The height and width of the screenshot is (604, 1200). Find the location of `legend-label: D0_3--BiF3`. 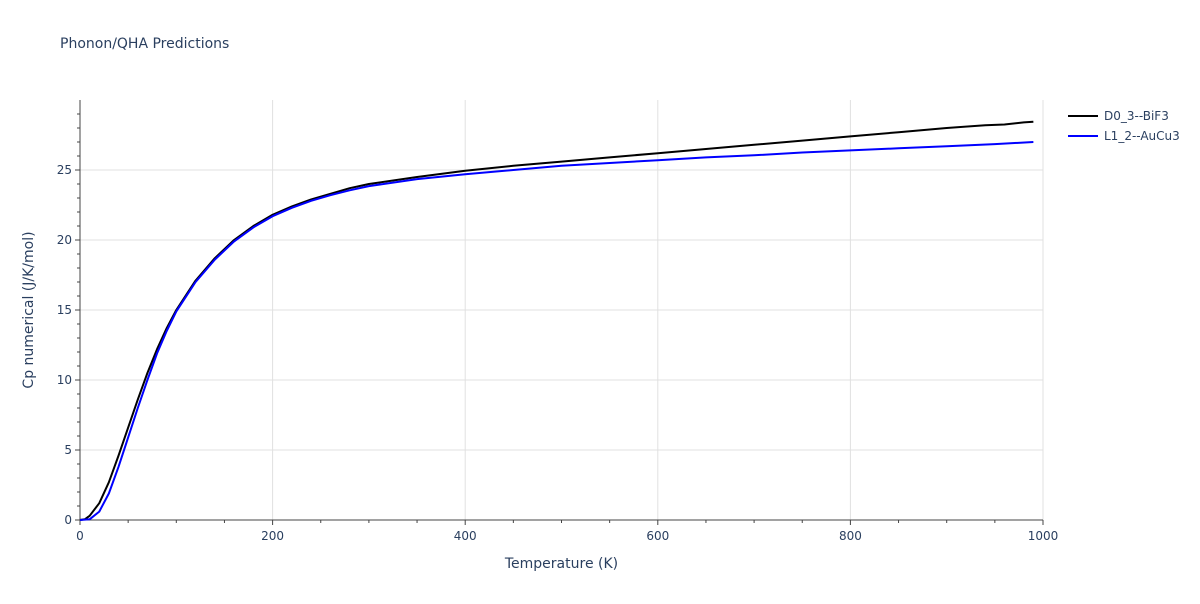

legend-label: D0_3--BiF3 is located at coordinates (1136, 116).